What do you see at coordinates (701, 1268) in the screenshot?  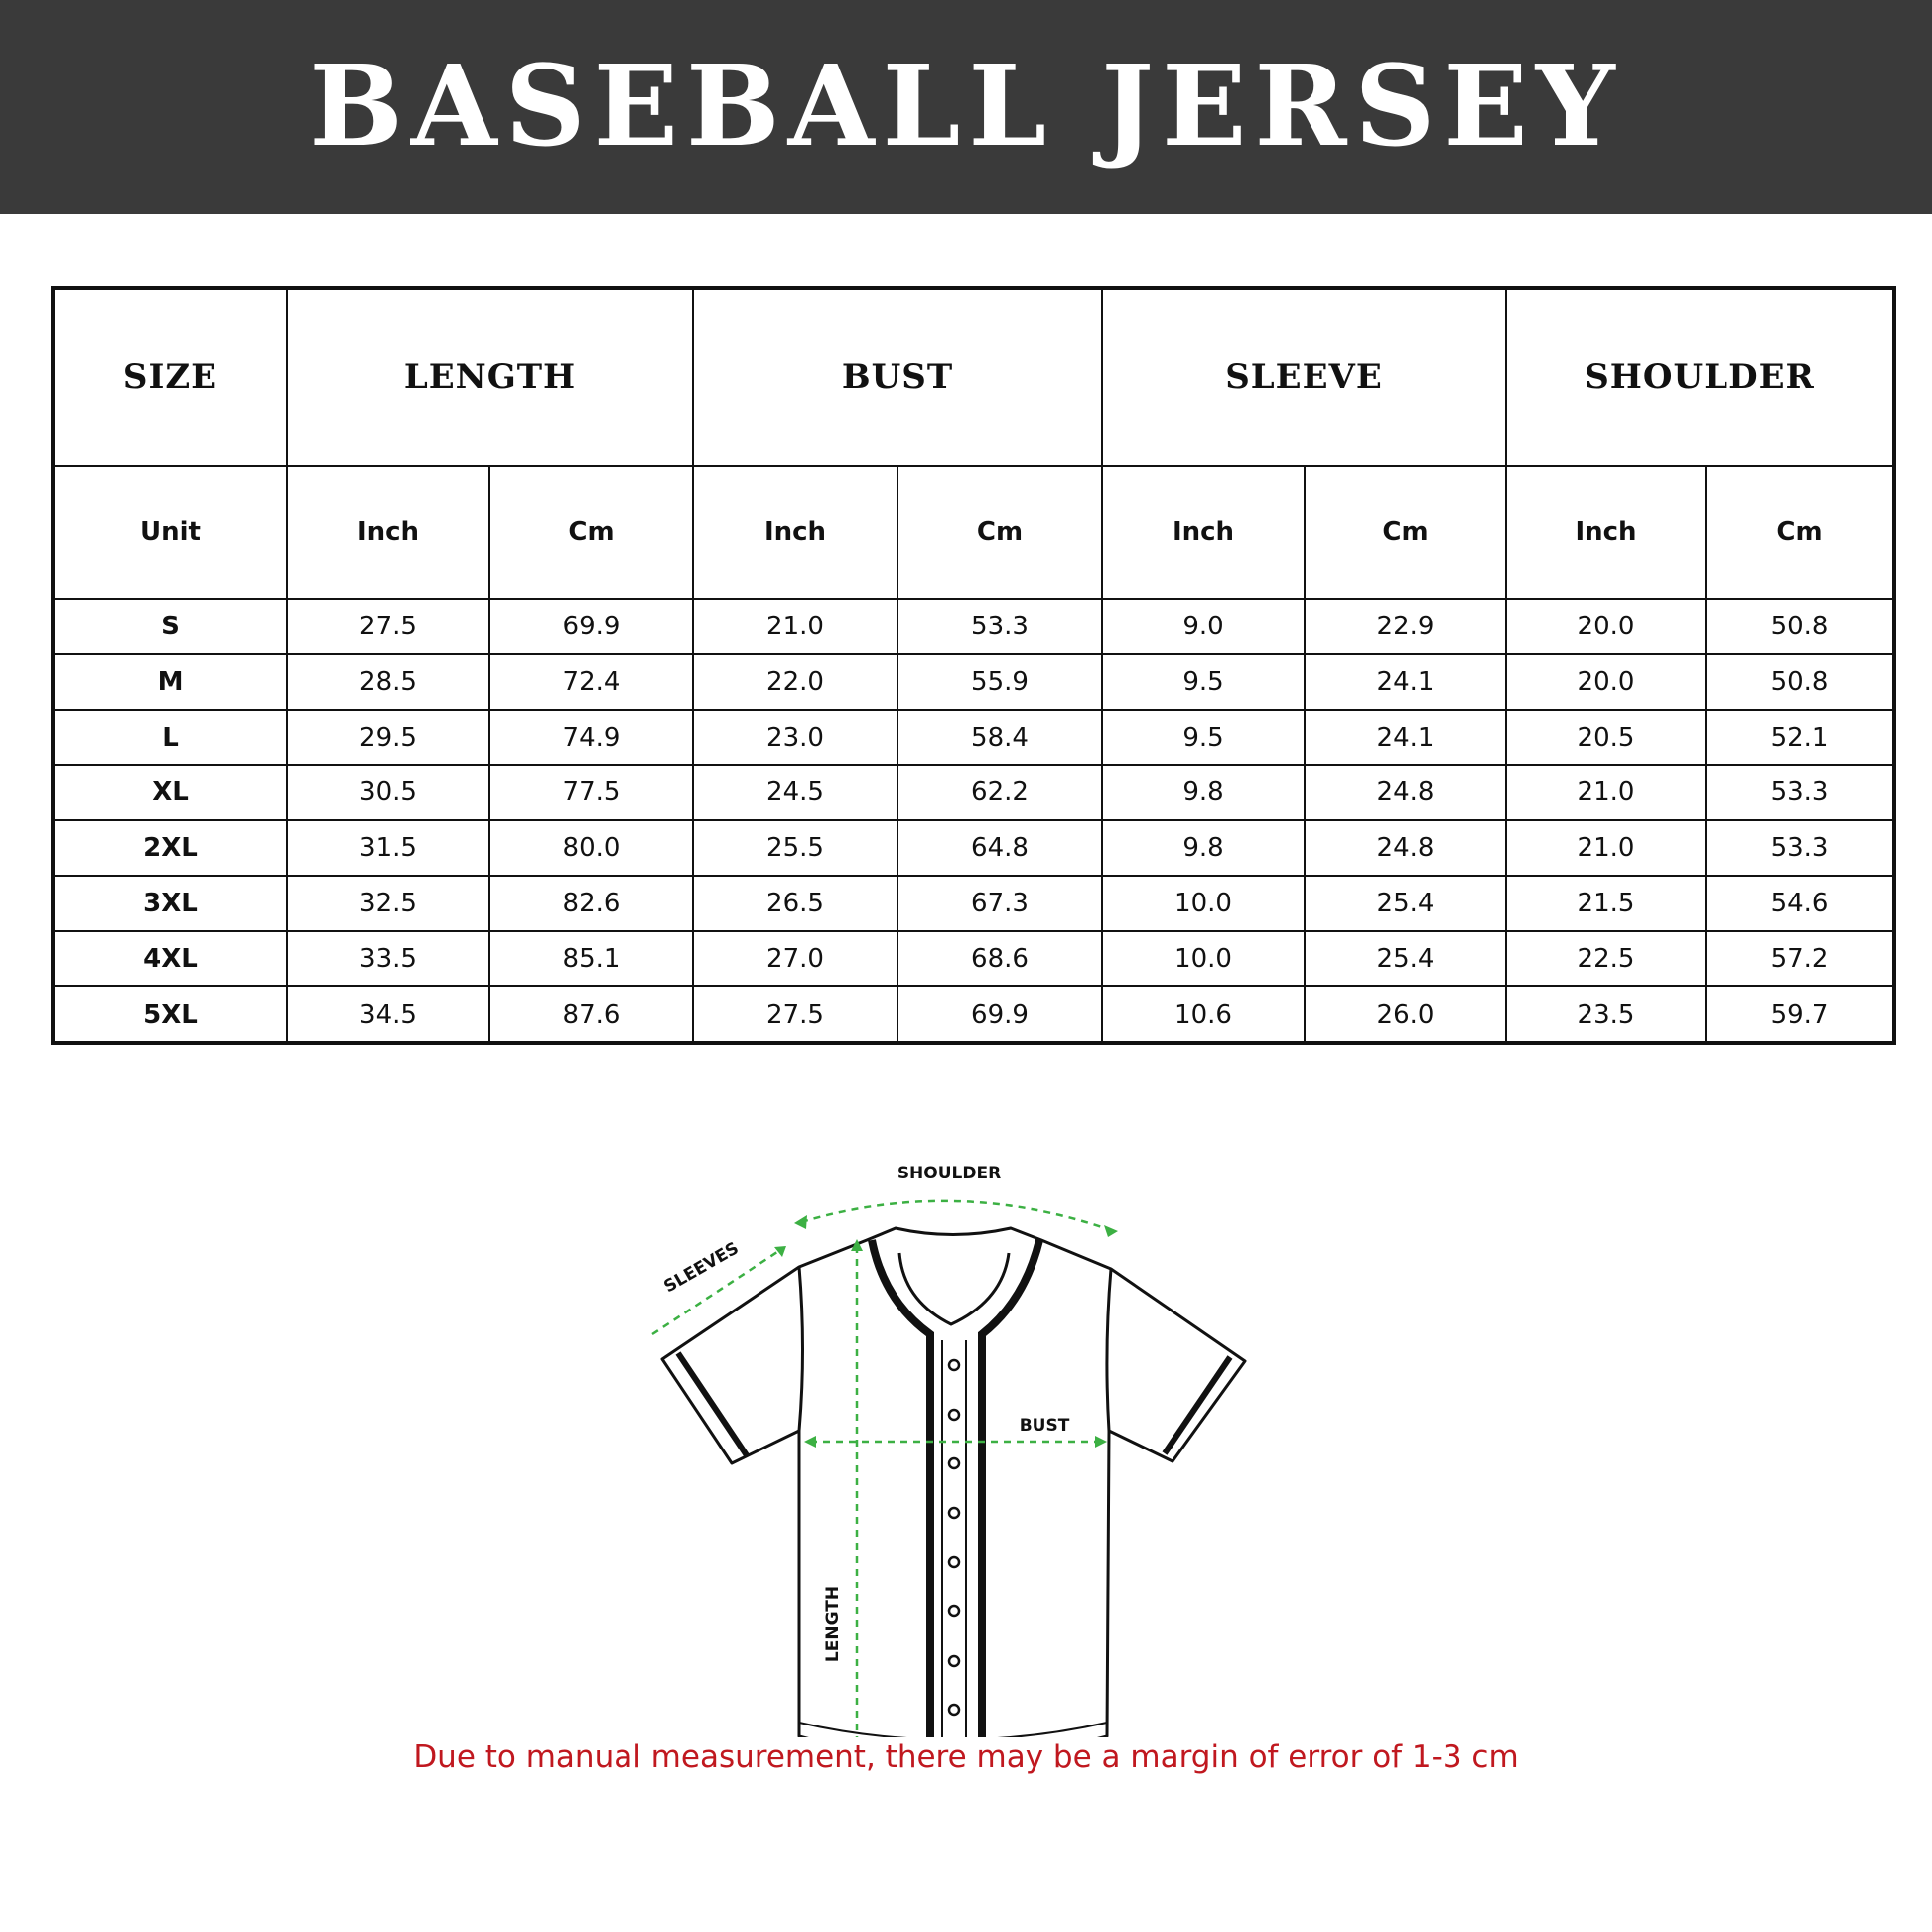 I see `sleeves-label: SLEEVES` at bounding box center [701, 1268].